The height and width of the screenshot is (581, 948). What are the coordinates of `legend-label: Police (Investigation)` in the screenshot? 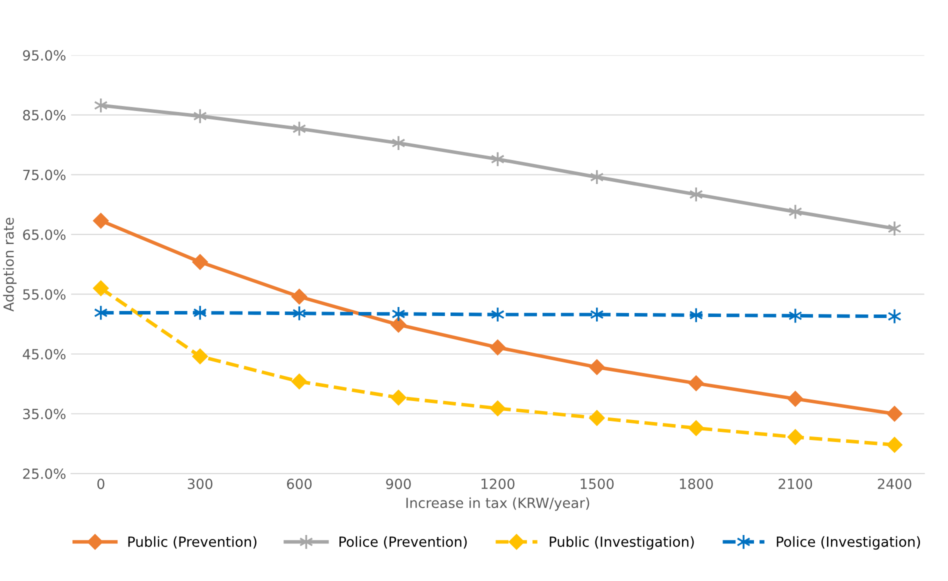 It's located at (848, 543).